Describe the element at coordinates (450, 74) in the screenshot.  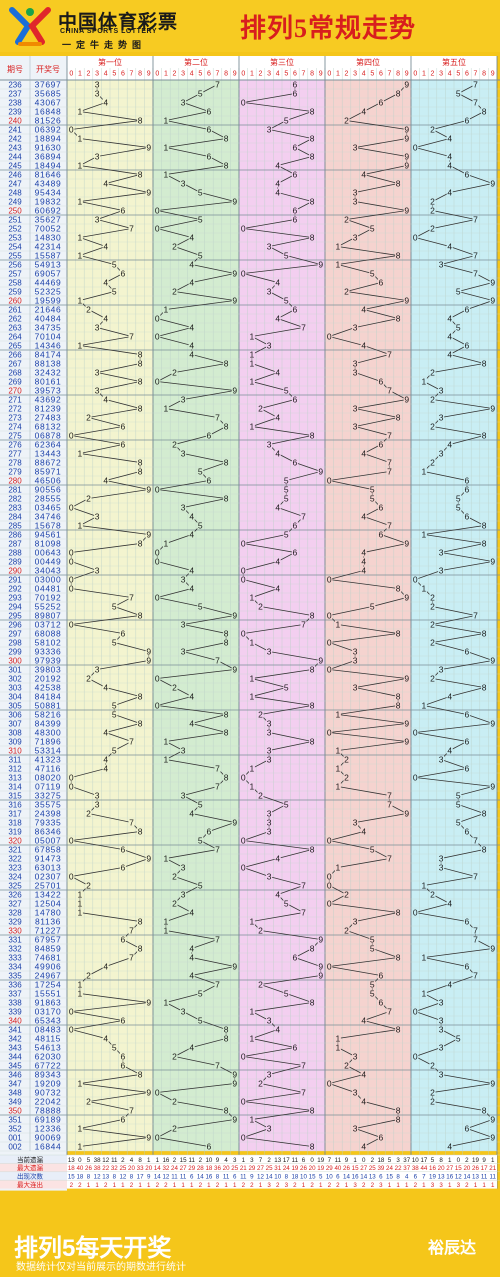
I see `digit-header: 4` at that location.